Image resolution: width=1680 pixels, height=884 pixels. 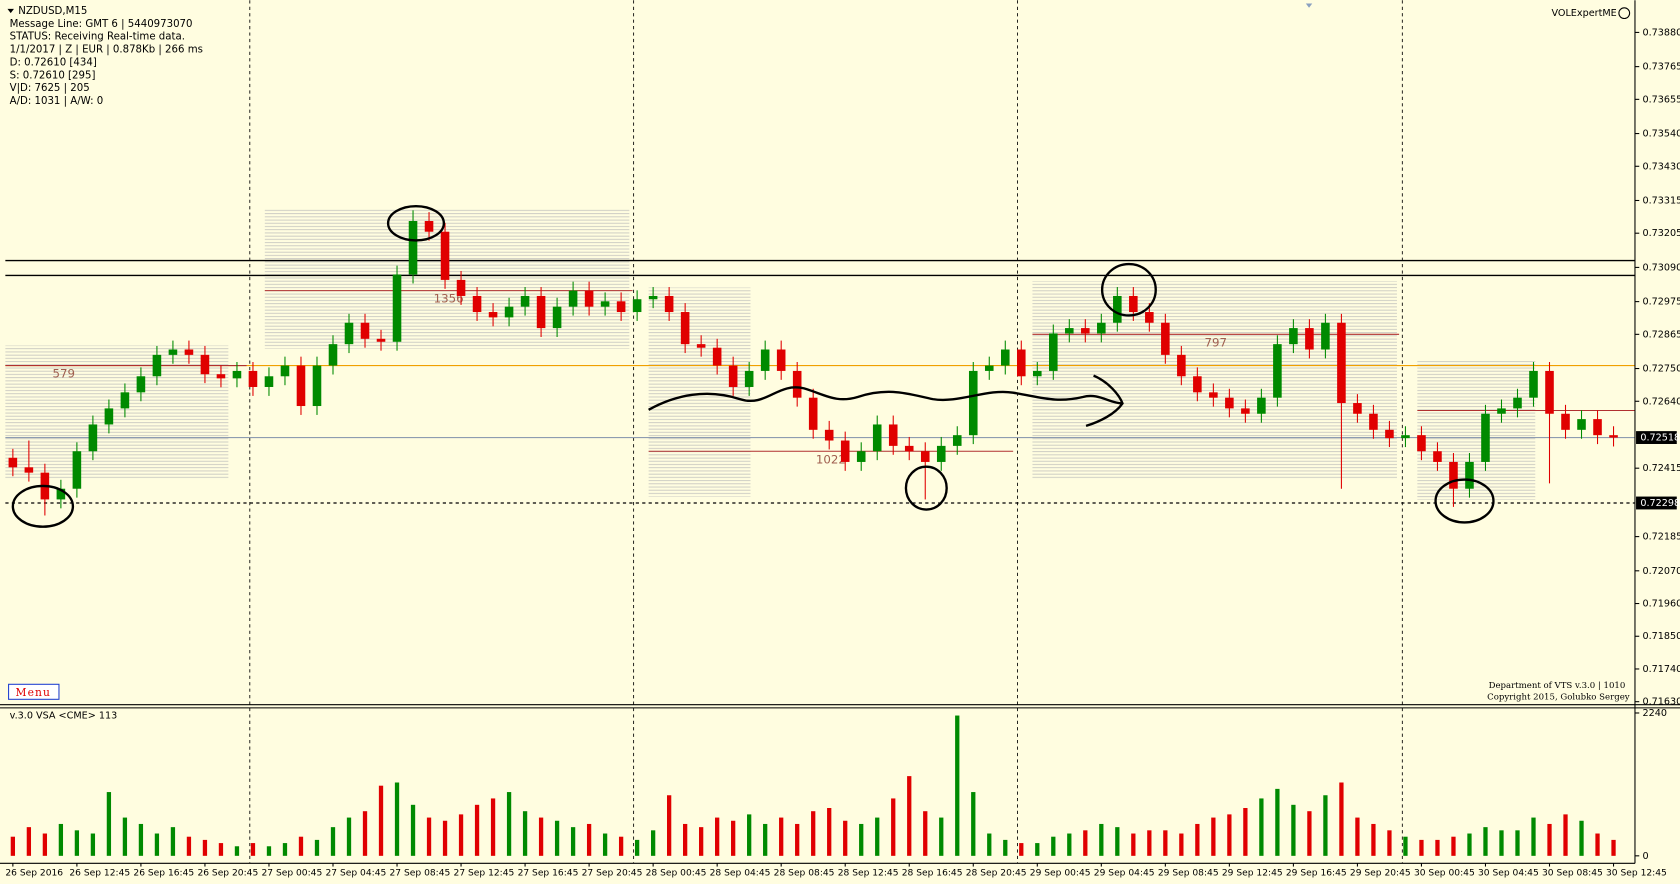 What do you see at coordinates (106, 50) in the screenshot?
I see `info: 1/1/2017 | Z | EUR | 0.878Kb | 266 ms` at bounding box center [106, 50].